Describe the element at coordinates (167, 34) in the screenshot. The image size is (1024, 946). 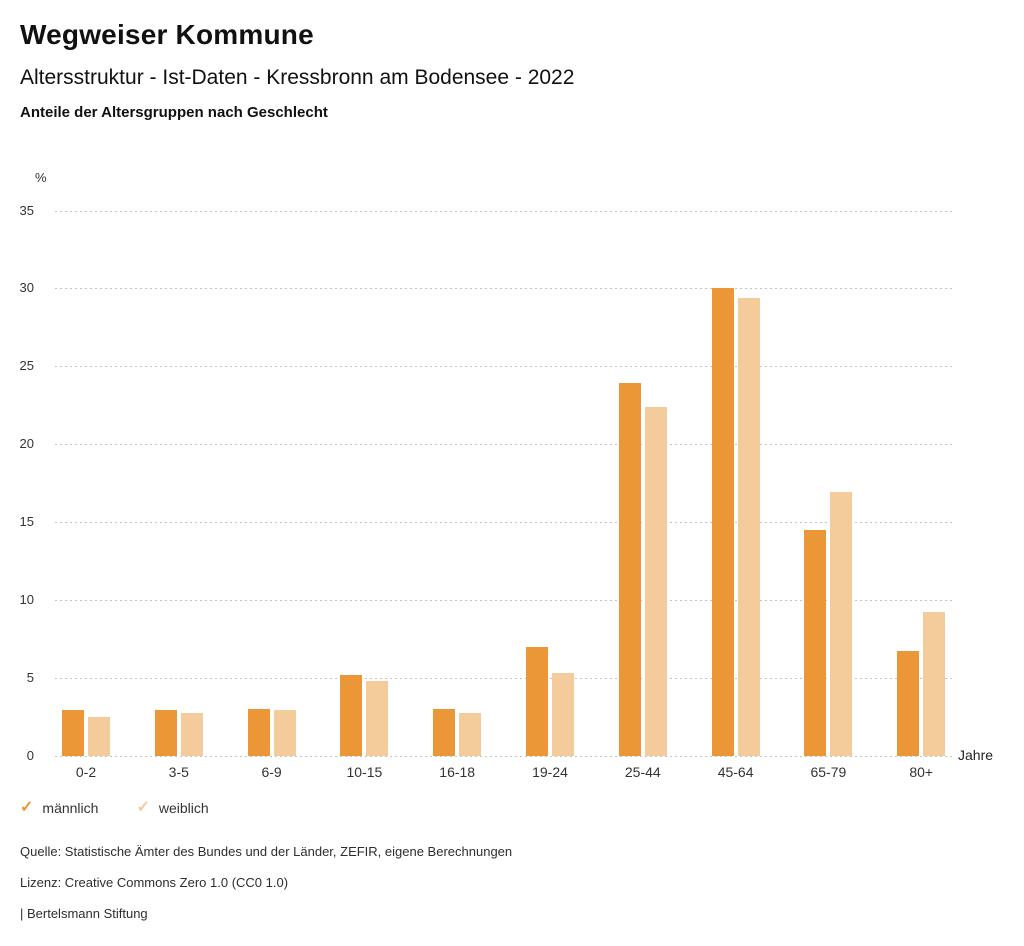
I see `page-title: Wegweiser Kommune` at that location.